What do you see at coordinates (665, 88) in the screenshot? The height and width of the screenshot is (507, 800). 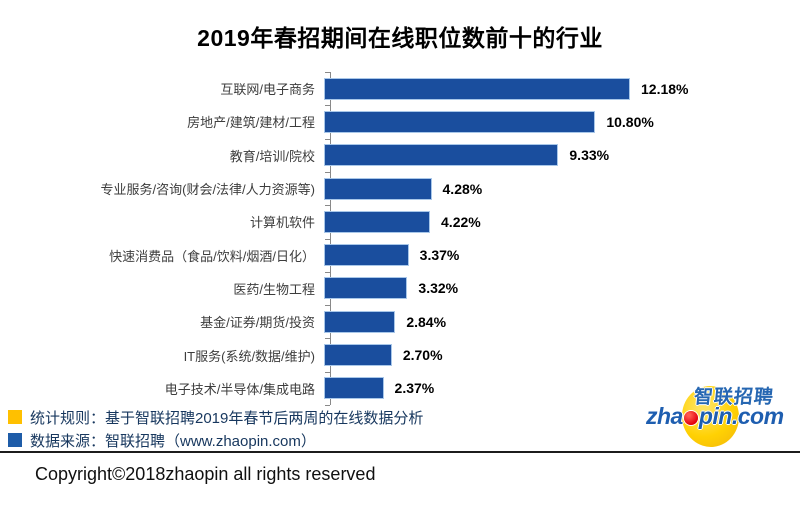 I see `value-label: 12.18%` at bounding box center [665, 88].